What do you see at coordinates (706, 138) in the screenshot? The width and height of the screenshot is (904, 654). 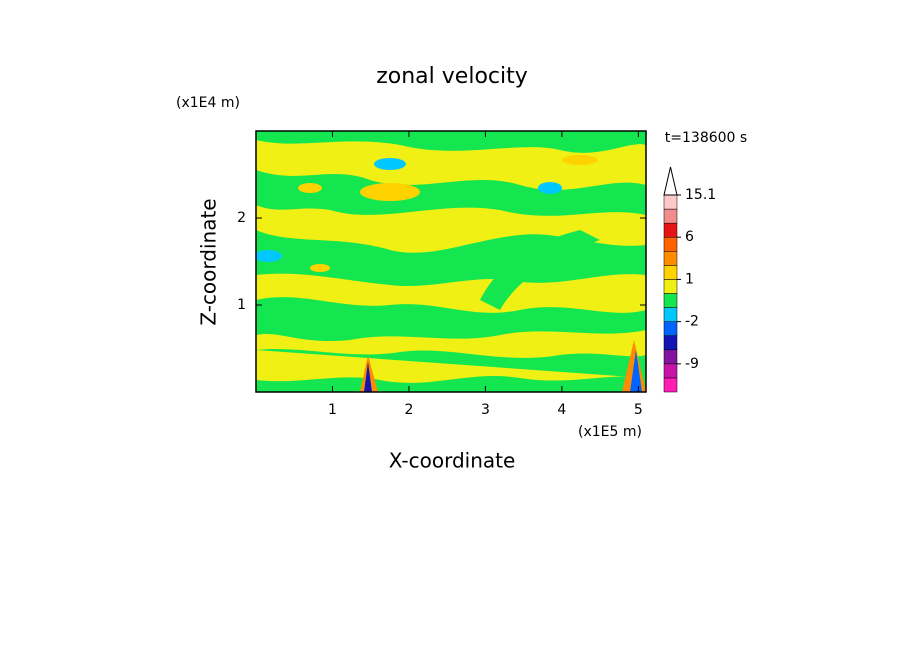 I see `annotation: t=138600 s` at bounding box center [706, 138].